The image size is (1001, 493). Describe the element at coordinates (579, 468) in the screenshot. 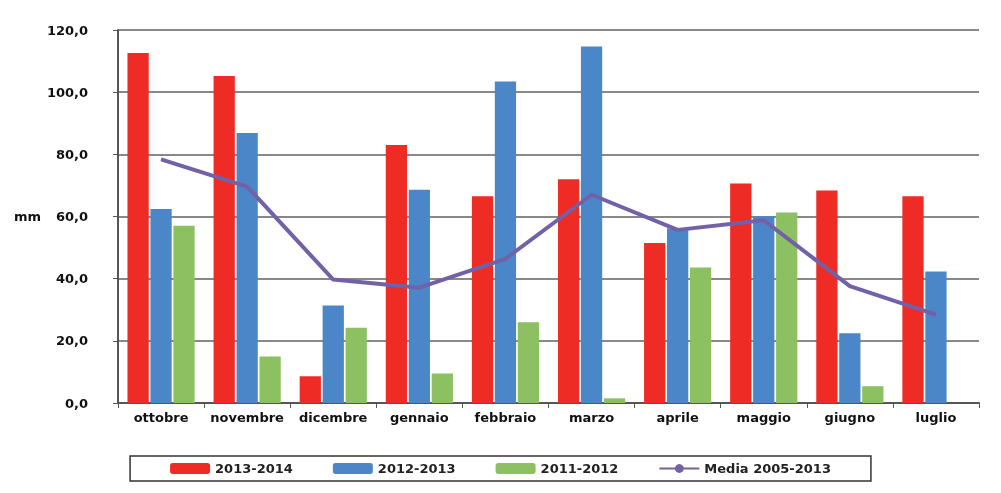

I see `legend-label: 2011-2012` at that location.